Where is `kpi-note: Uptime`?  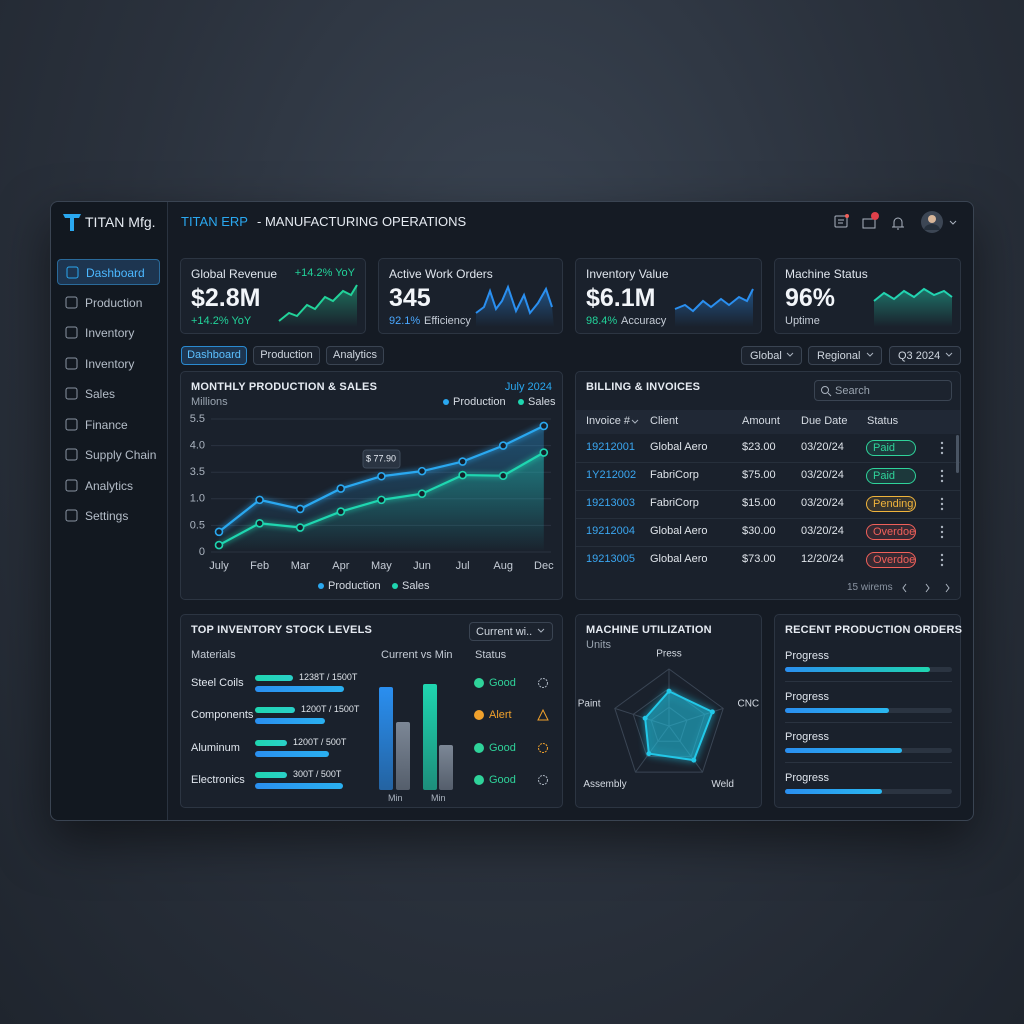 kpi-note: Uptime is located at coordinates (802, 321).